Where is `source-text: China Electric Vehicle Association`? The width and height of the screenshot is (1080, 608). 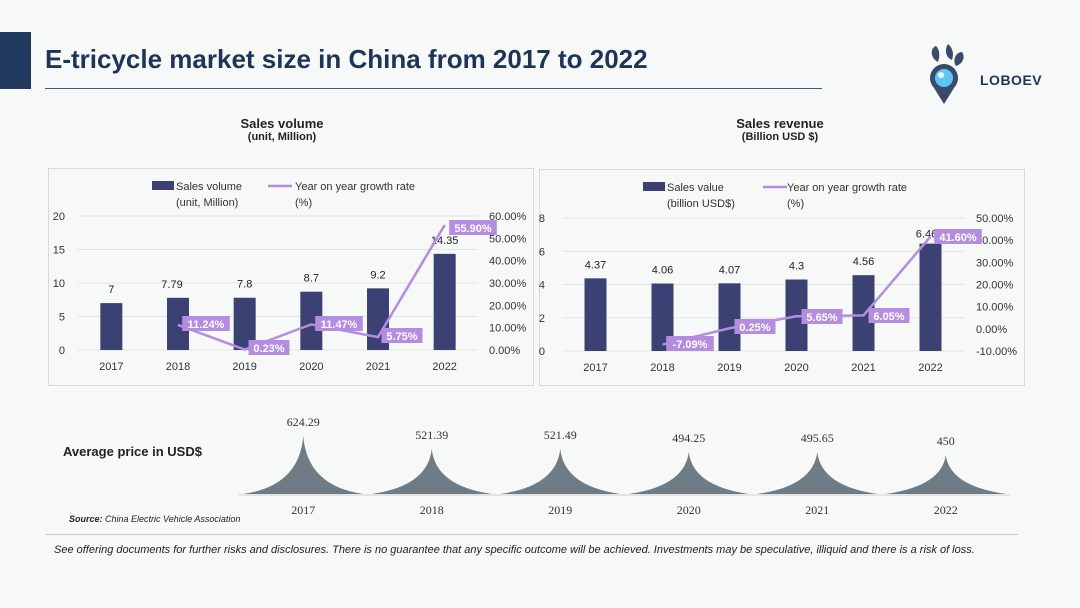
source-text: China Electric Vehicle Association is located at coordinates (173, 519).